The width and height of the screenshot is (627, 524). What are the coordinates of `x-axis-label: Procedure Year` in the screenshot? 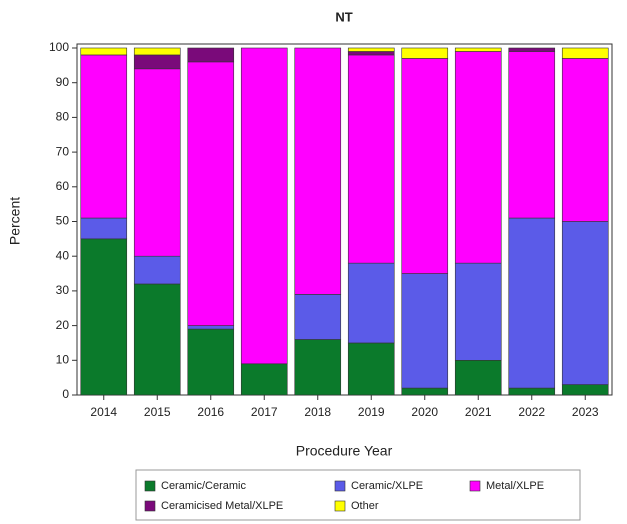 It's located at (344, 451).